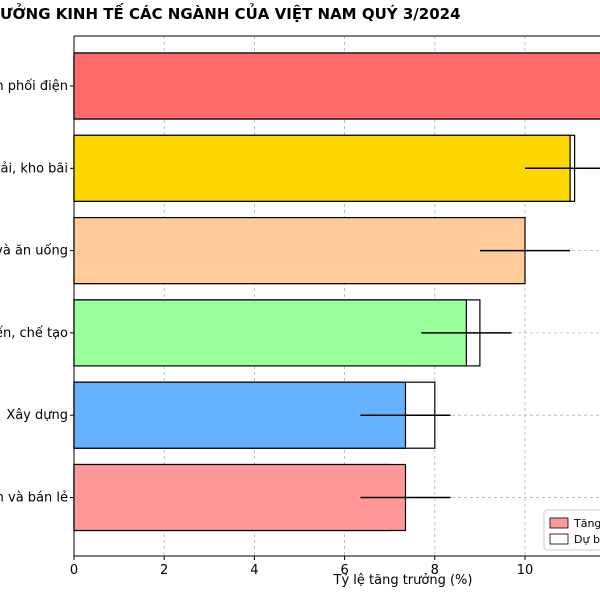  Describe the element at coordinates (587, 539) in the screenshot. I see `legend-label-forecast: Dự b` at that location.